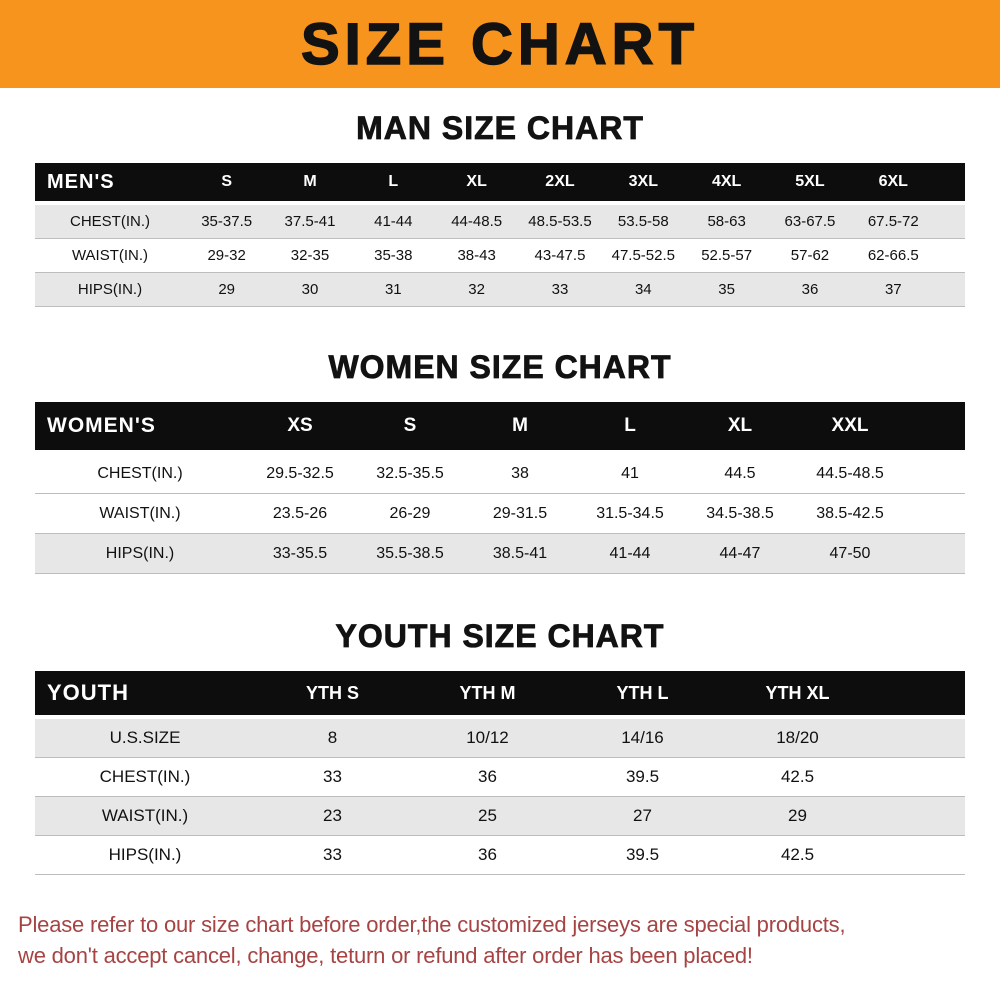 The image size is (1000, 1000). I want to click on youth-cell-value: 29, so click(797, 815).